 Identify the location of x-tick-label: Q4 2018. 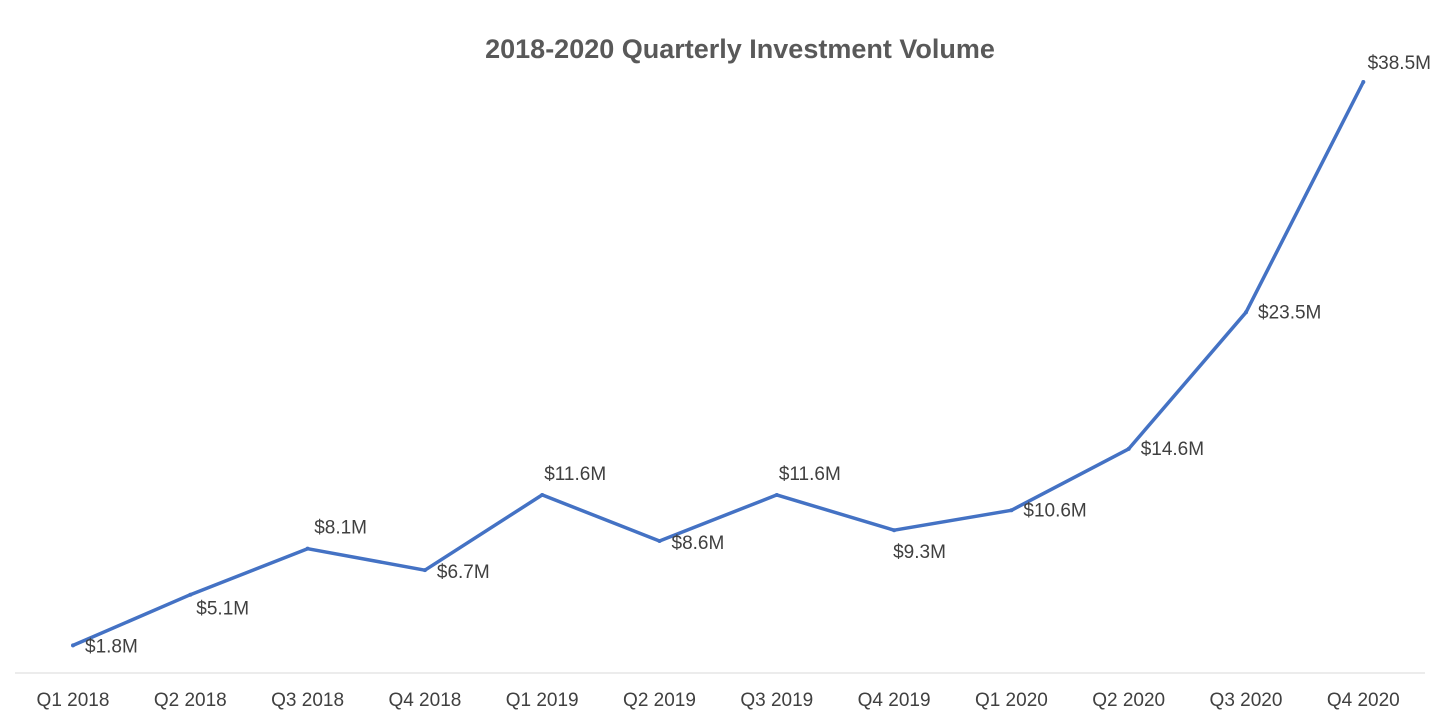
(424, 700).